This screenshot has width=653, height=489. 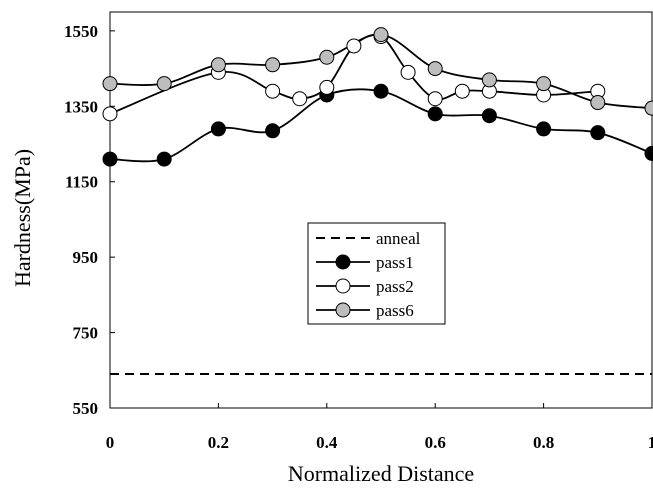 I want to click on y-tick-label: 550, so click(x=86, y=408).